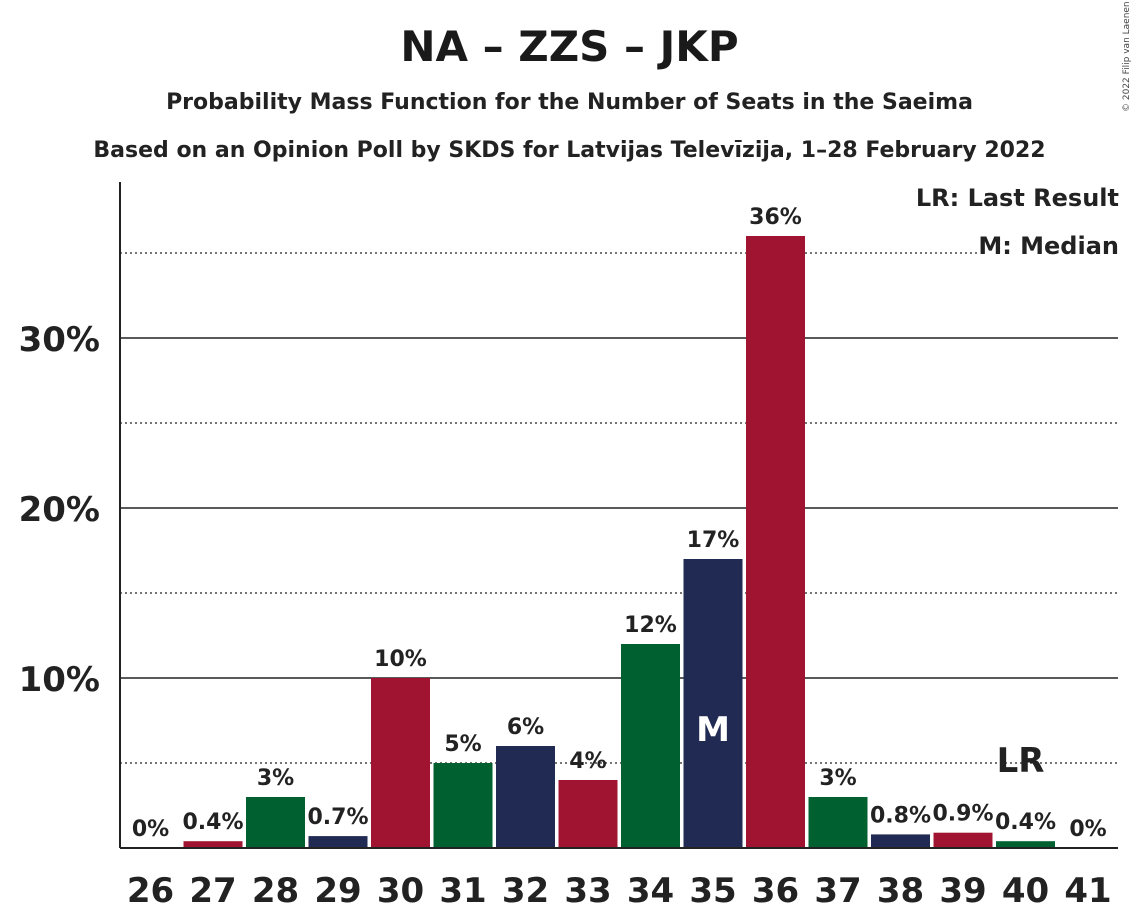  Describe the element at coordinates (900, 891) in the screenshot. I see `x-tick-label: 38` at that location.